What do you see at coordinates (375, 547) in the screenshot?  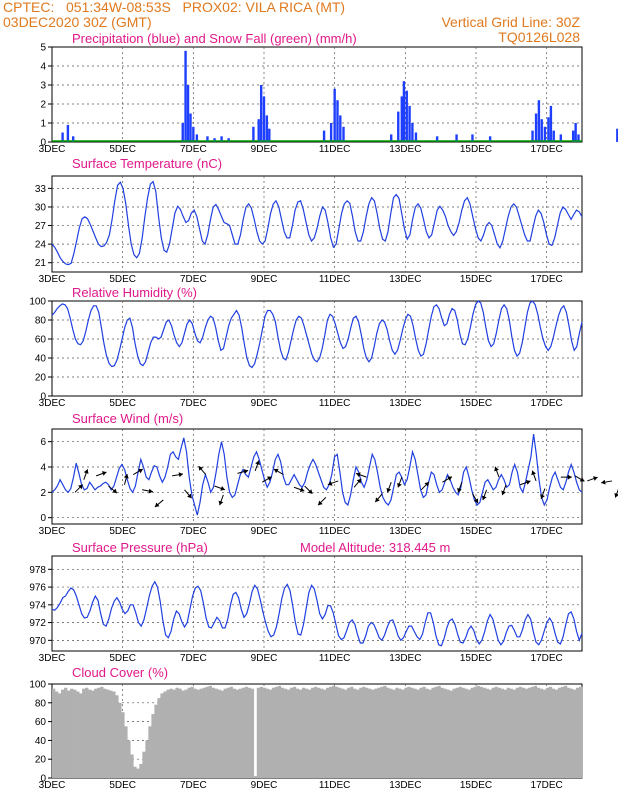 I see `model-altitude: Model Altitude: 318.445 m` at bounding box center [375, 547].